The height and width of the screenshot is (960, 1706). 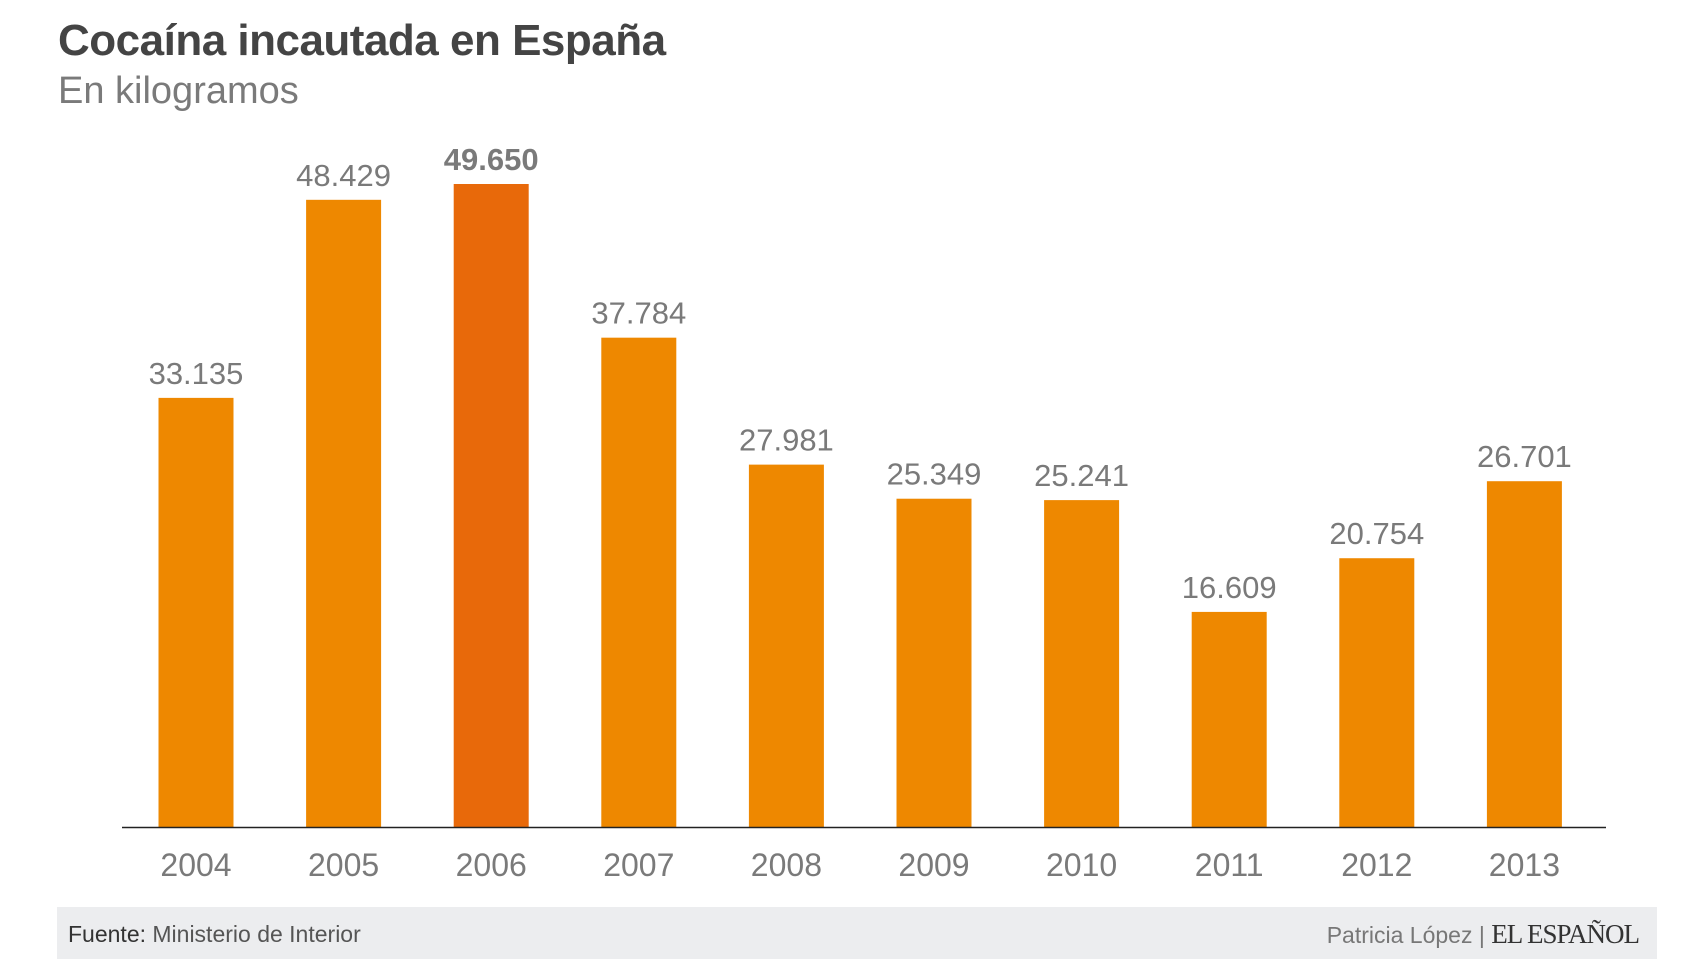 What do you see at coordinates (786, 645) in the screenshot?
I see `bar-2008` at bounding box center [786, 645].